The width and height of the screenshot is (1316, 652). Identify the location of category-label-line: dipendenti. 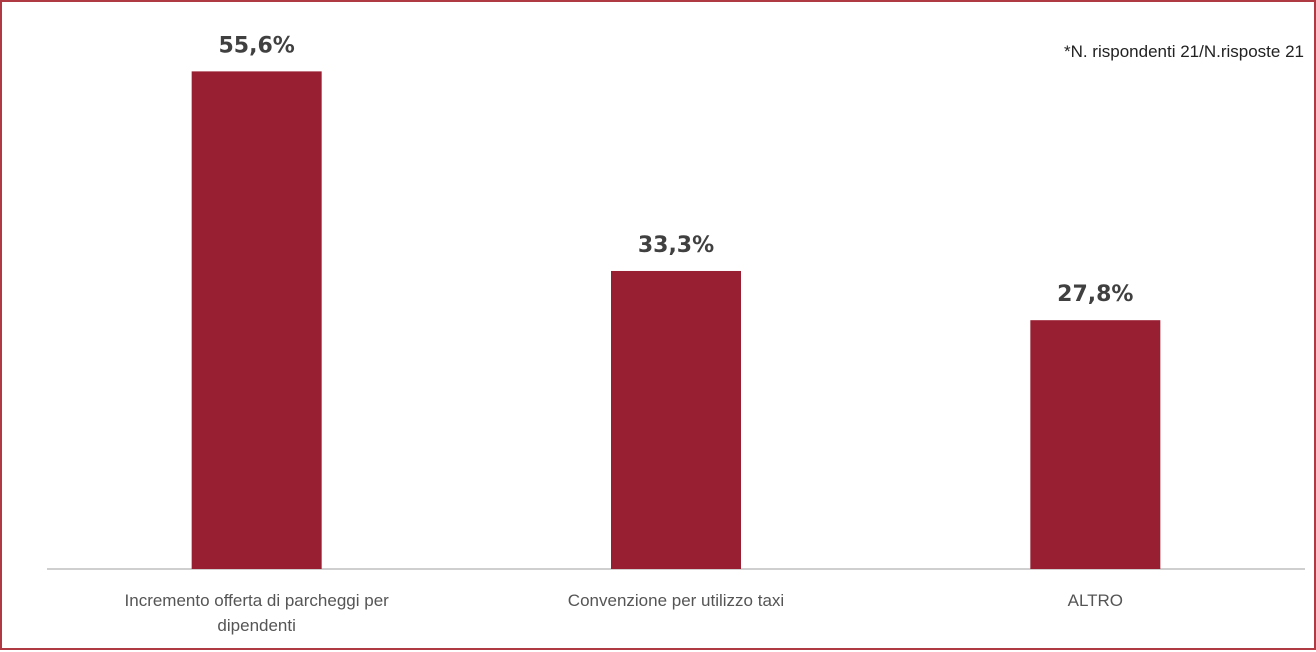
(256, 625).